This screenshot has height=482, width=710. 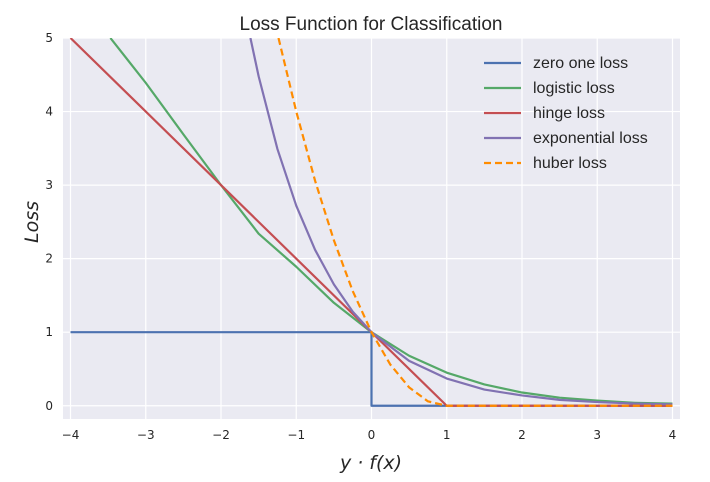 I want to click on x-tick-label: −1, so click(x=296, y=435).